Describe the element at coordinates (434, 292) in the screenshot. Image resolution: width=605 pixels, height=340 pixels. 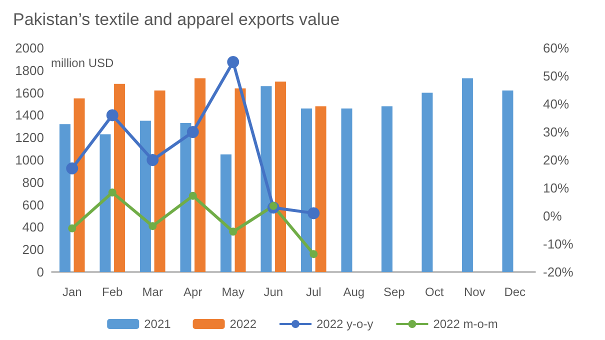
I see `x-tick-label: Oct` at that location.